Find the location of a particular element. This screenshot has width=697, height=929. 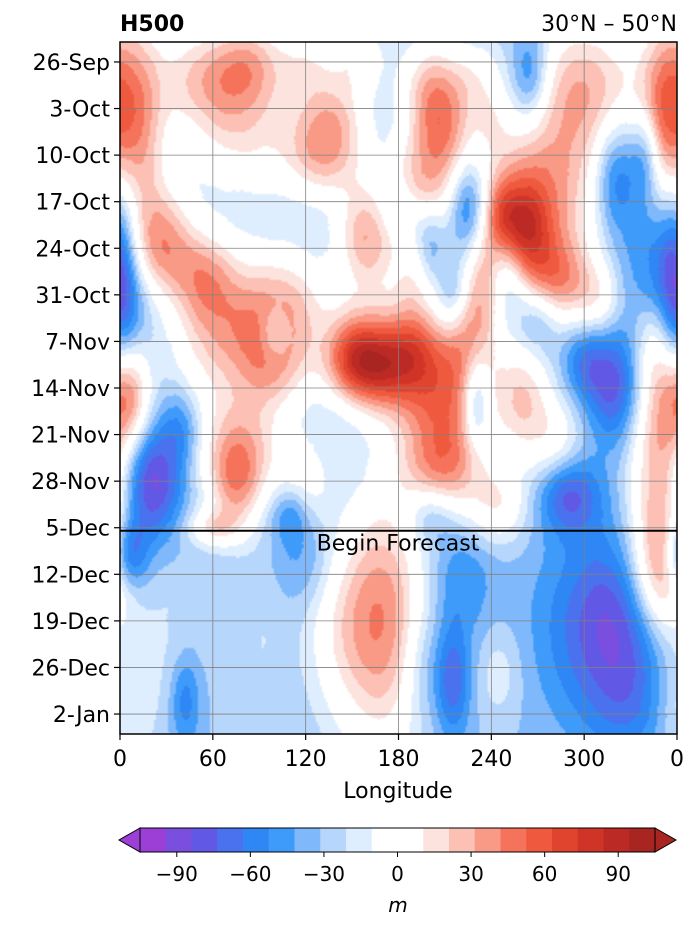

y-tick-label: 2-Jan is located at coordinates (81, 715).